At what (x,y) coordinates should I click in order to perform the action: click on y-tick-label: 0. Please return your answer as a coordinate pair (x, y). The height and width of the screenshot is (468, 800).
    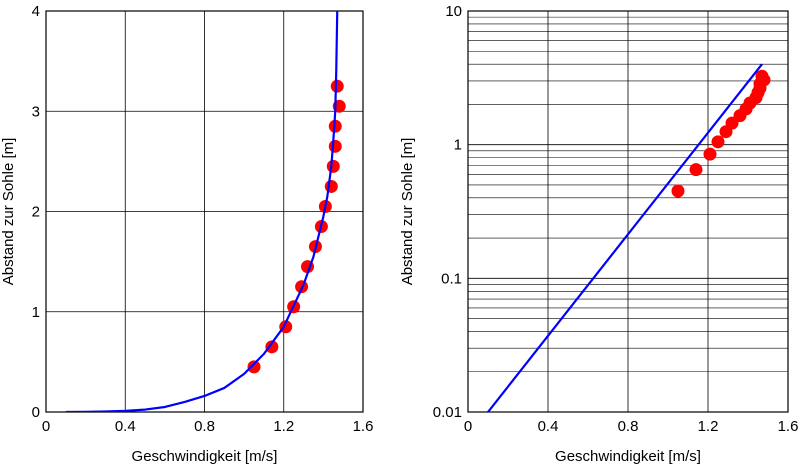
    Looking at the image, I should click on (36, 412).